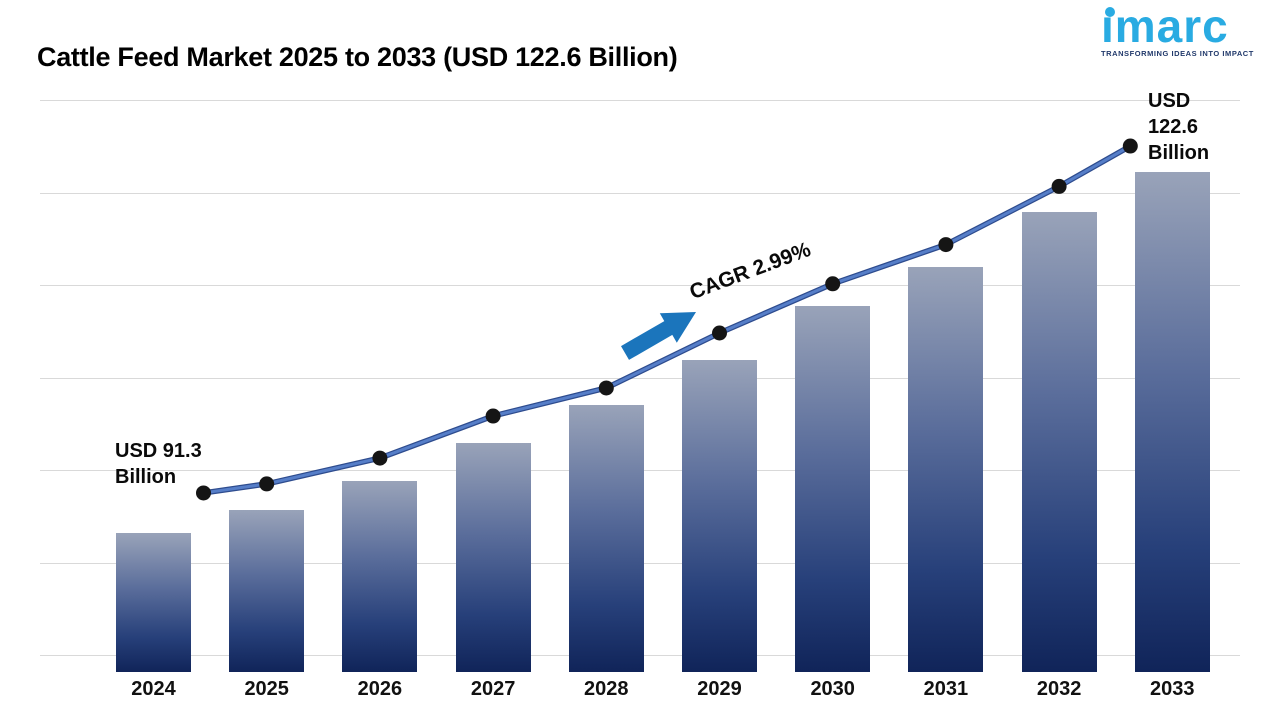 The width and height of the screenshot is (1280, 720). I want to click on end-value-line1: USD, so click(1169, 101).